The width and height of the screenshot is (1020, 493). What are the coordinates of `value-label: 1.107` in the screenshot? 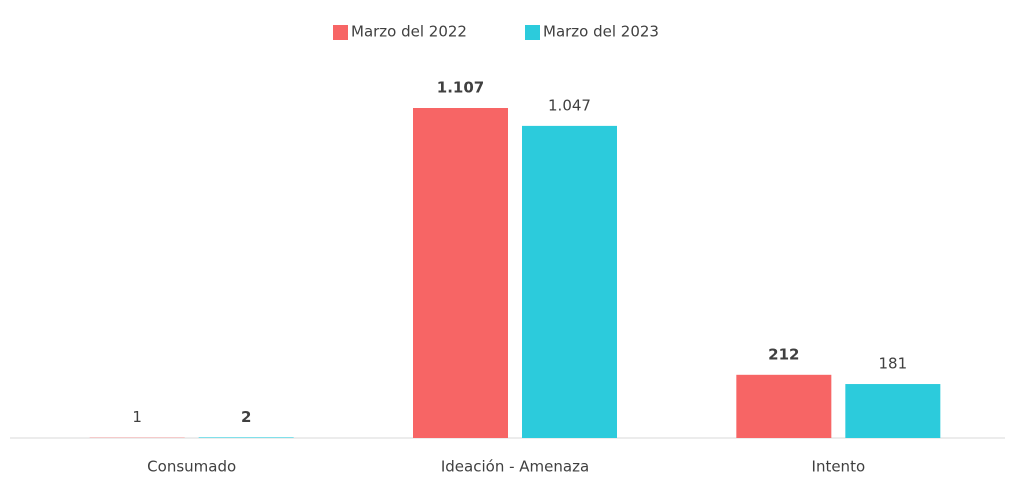 It's located at (460, 88).